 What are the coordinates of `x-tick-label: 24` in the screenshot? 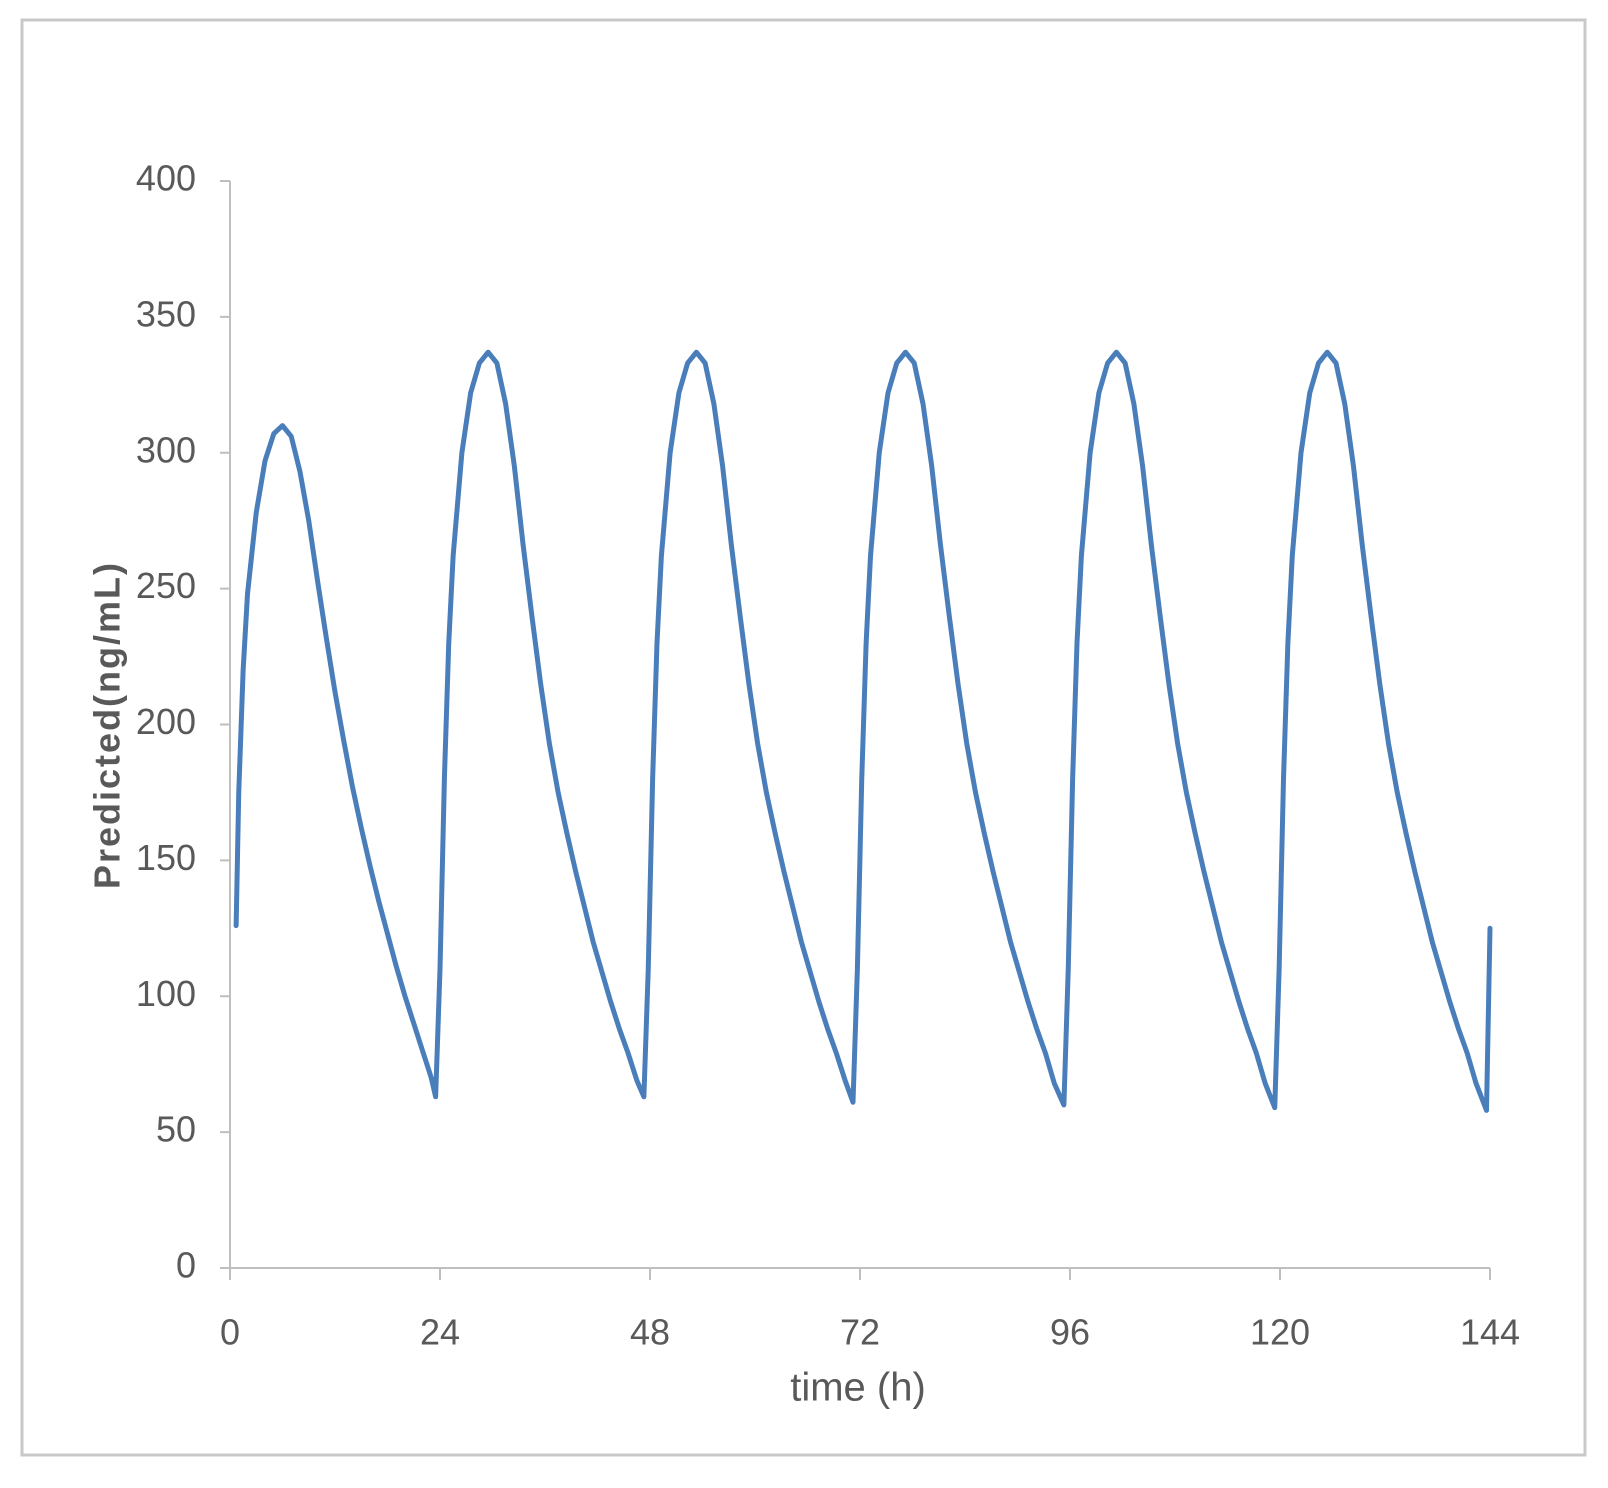 It's located at (440, 1332).